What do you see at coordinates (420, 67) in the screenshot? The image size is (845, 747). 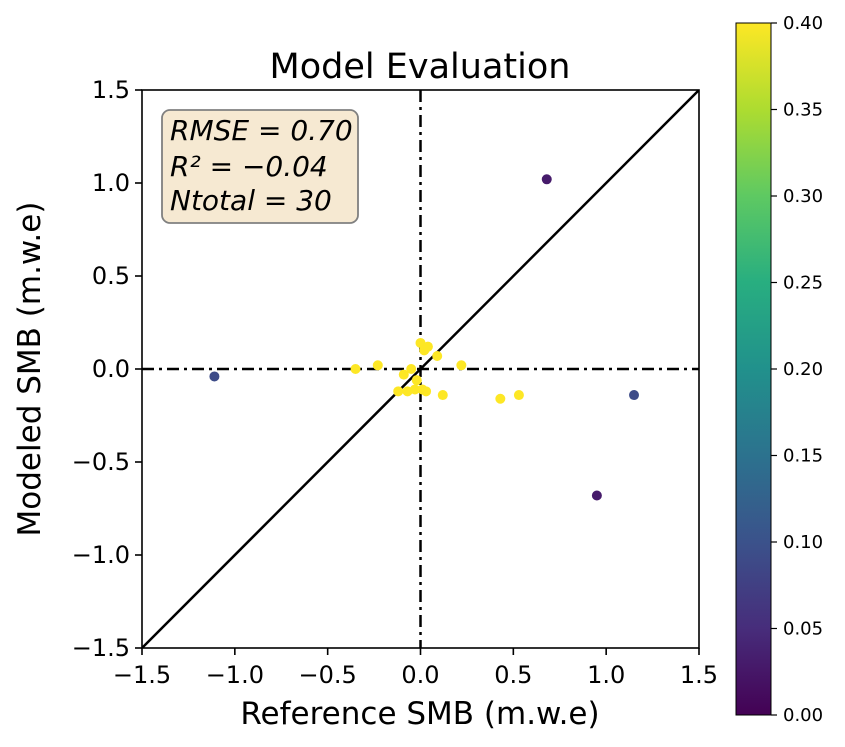 I see `chart-title: Model Evaluation` at bounding box center [420, 67].